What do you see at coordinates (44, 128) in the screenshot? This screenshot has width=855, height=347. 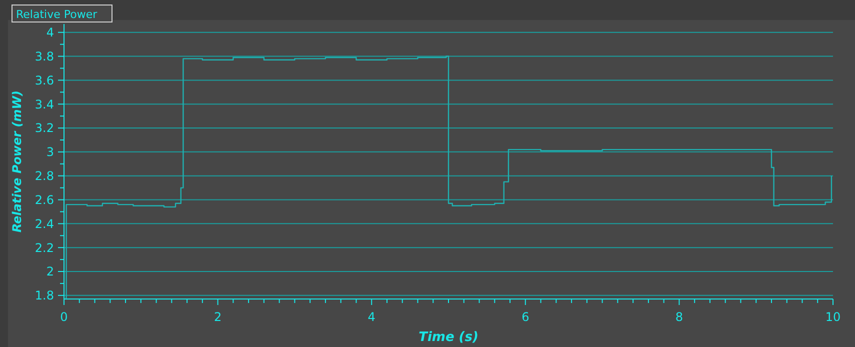 I see `y-tick-label: 3.2` at bounding box center [44, 128].